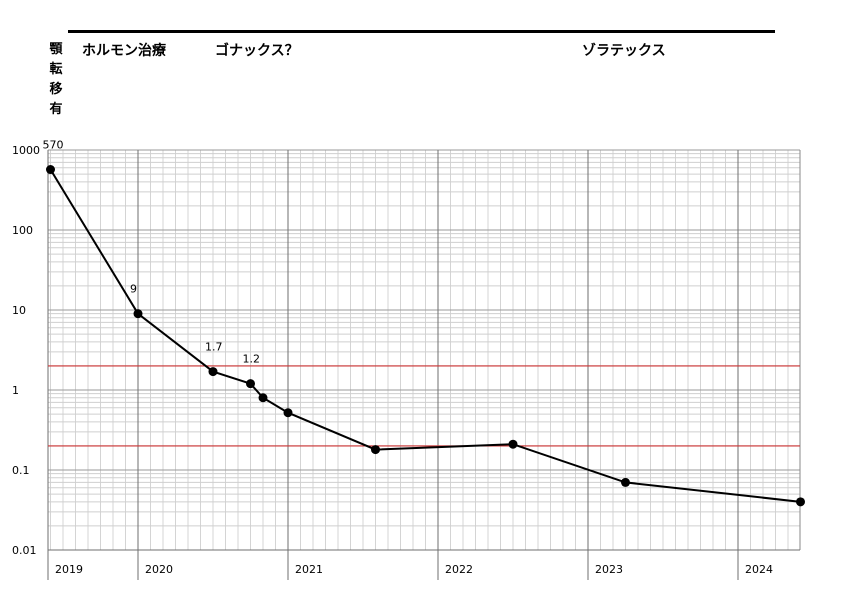 The image size is (850, 600). I want to click on data-label: 570, so click(53, 145).